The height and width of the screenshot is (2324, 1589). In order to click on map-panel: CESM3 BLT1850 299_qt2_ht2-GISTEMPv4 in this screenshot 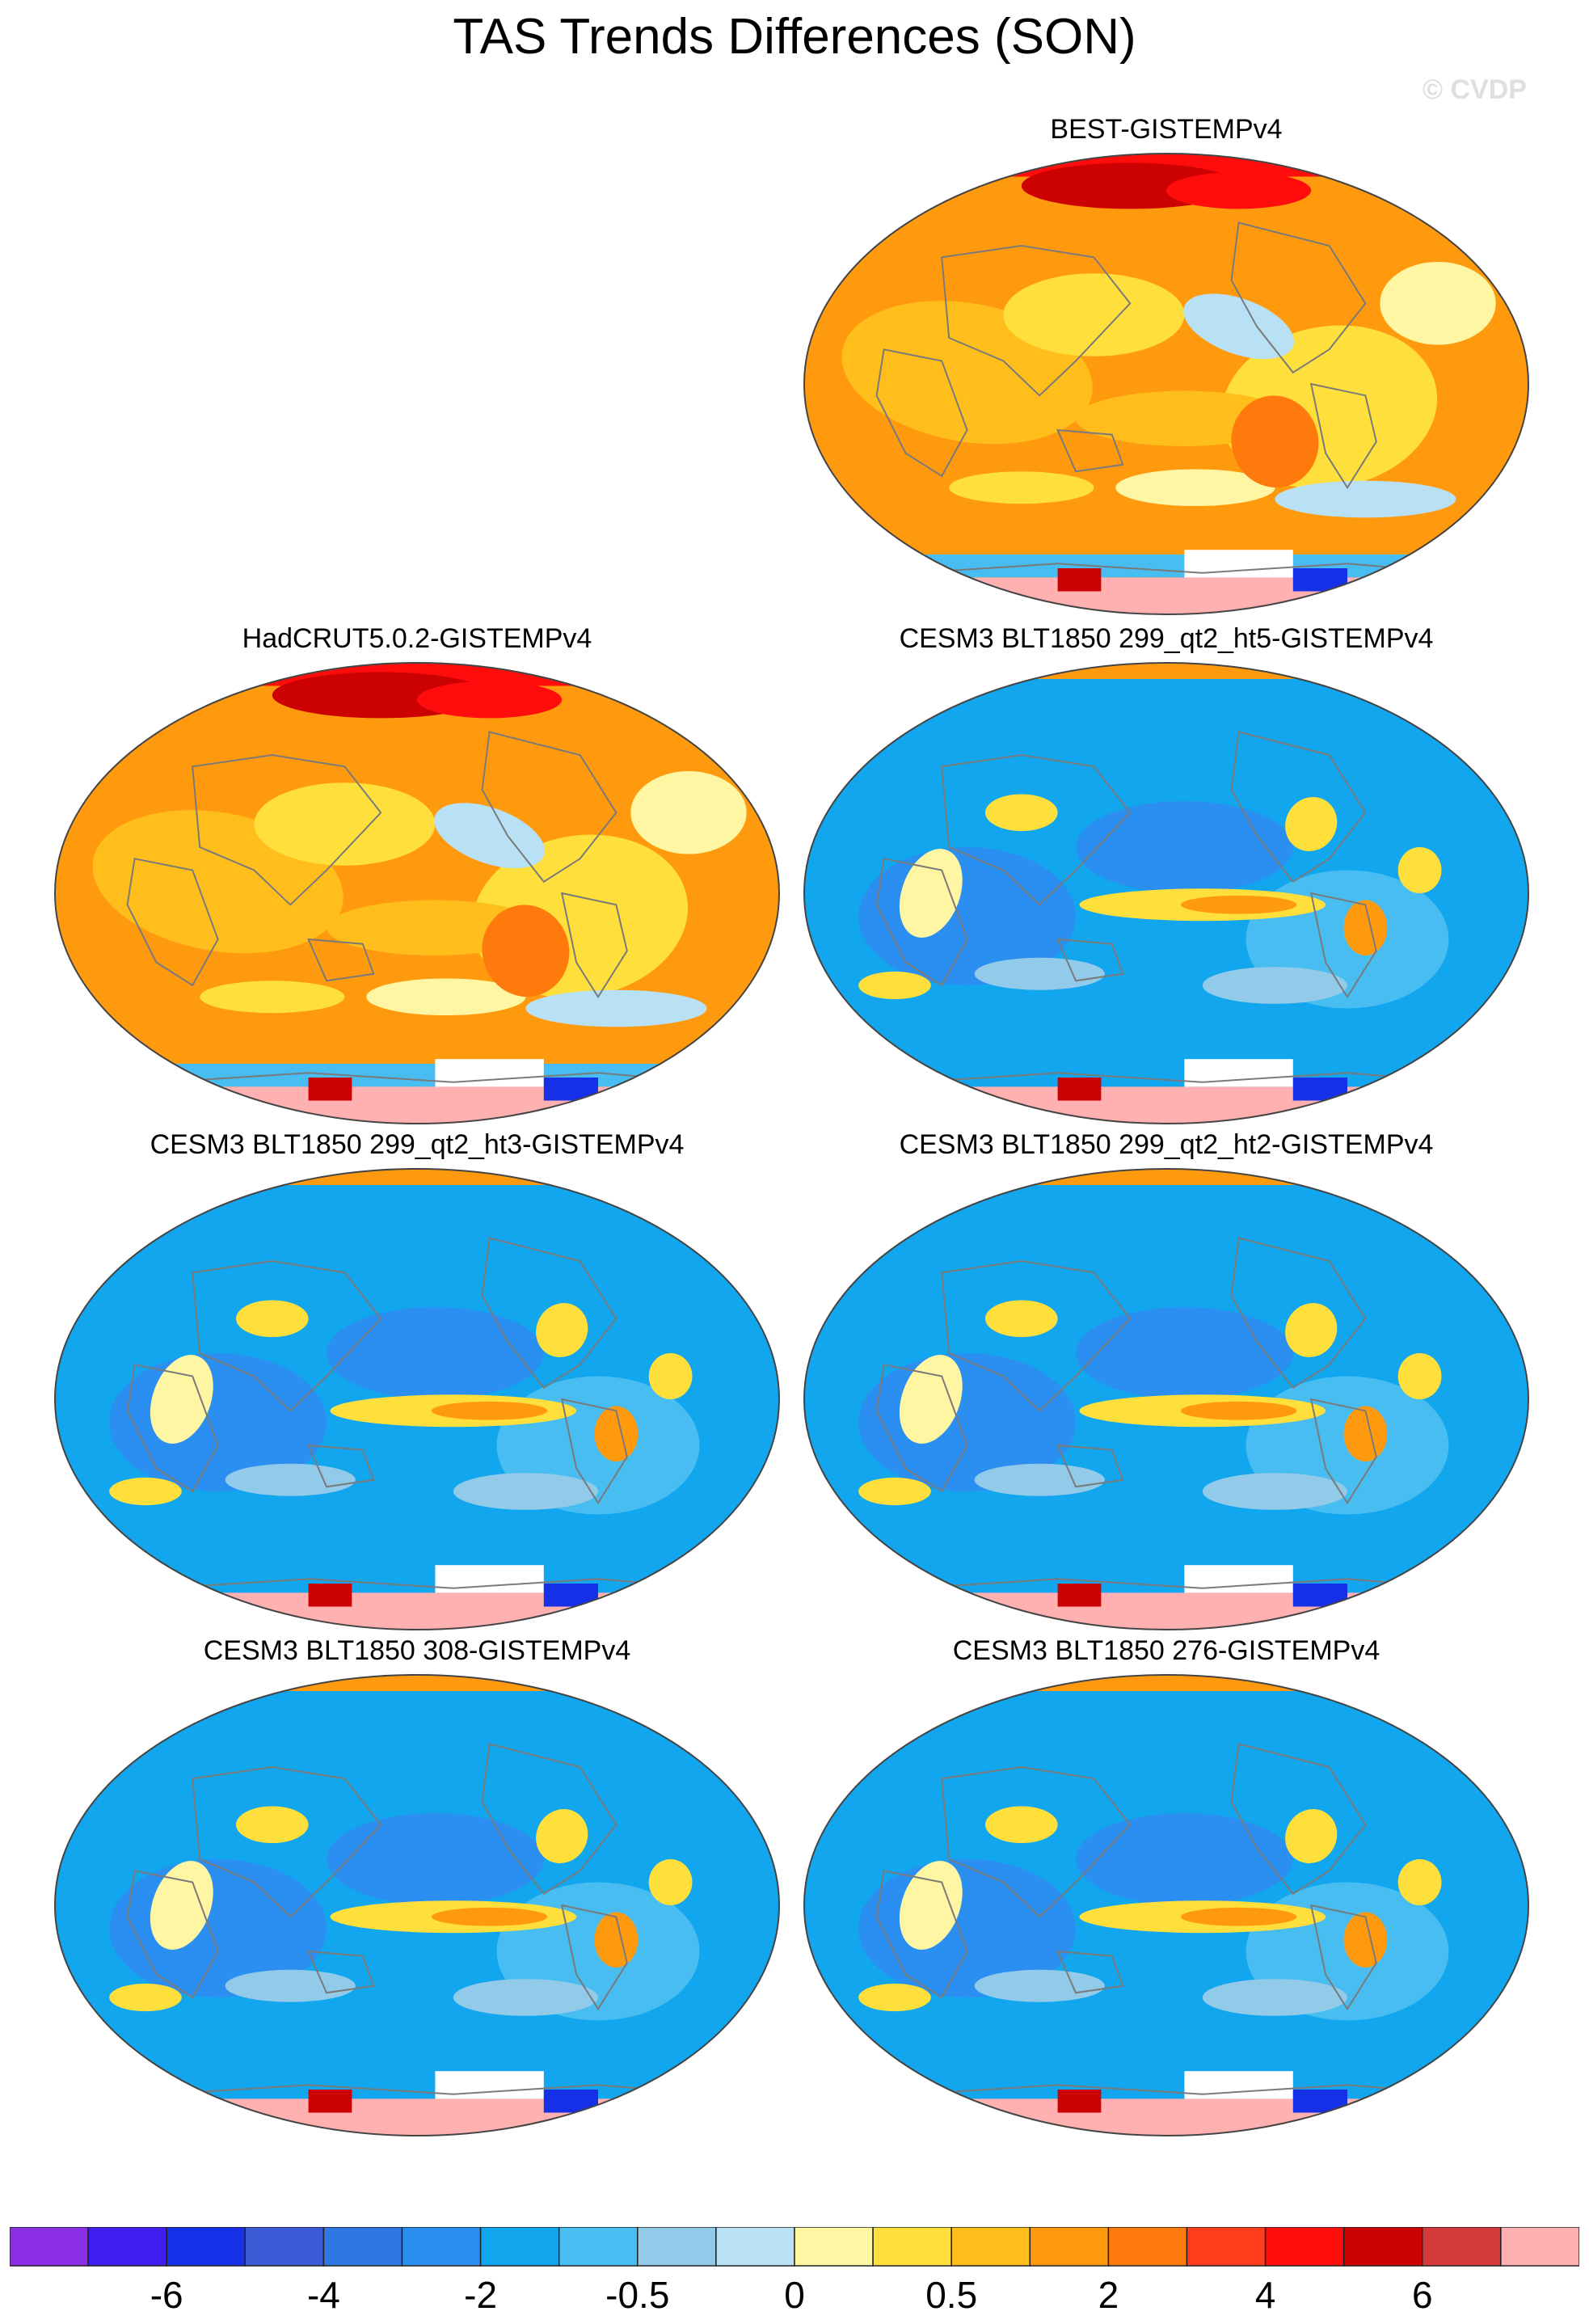, I will do `click(1166, 1383)`.